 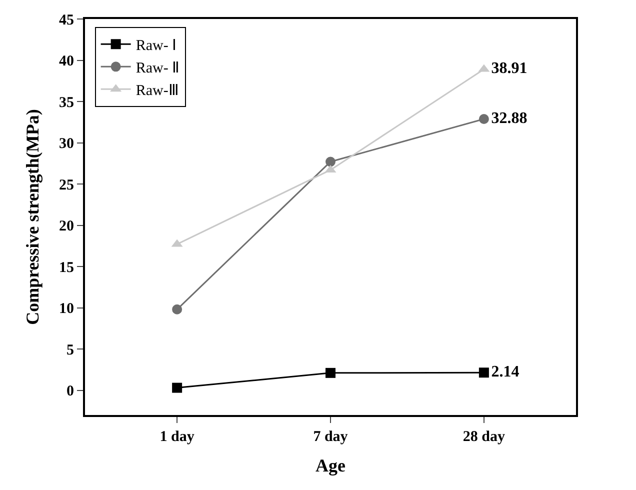 I want to click on legend-label: Raw- Ⅱ, so click(x=158, y=68).